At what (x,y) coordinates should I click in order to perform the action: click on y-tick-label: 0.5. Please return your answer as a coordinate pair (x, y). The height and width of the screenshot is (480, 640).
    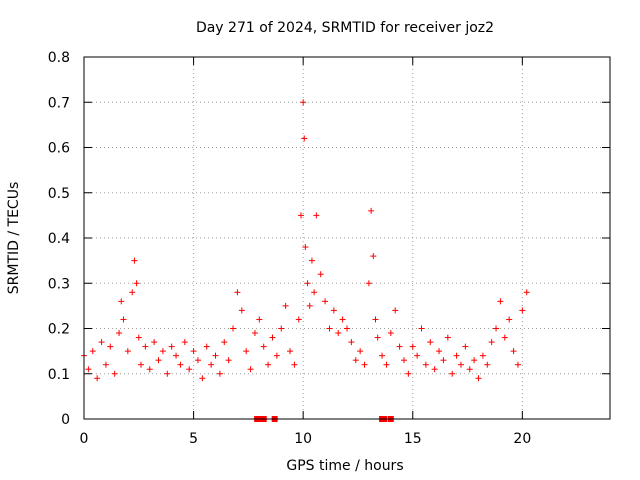
    Looking at the image, I should click on (59, 194).